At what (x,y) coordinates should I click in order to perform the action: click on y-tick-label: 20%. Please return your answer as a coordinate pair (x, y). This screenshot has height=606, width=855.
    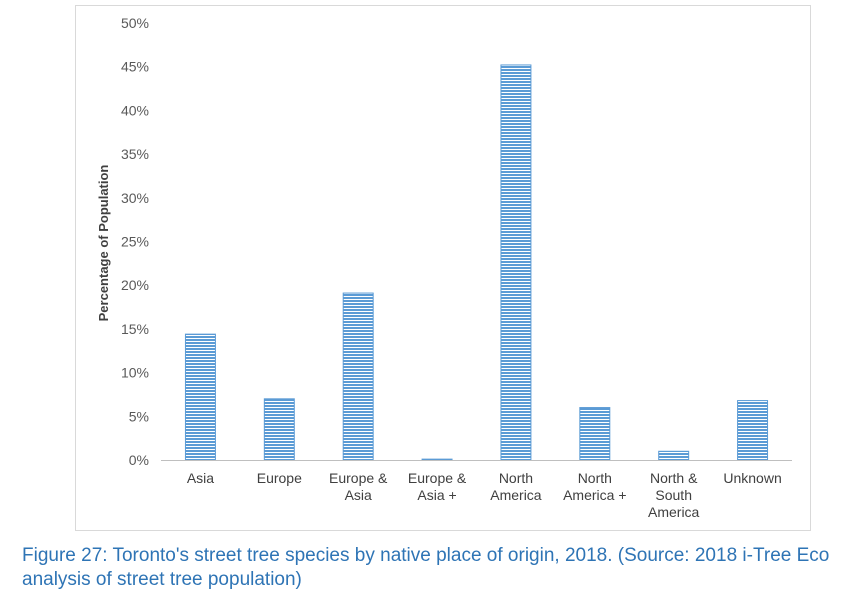
    Looking at the image, I should click on (135, 285).